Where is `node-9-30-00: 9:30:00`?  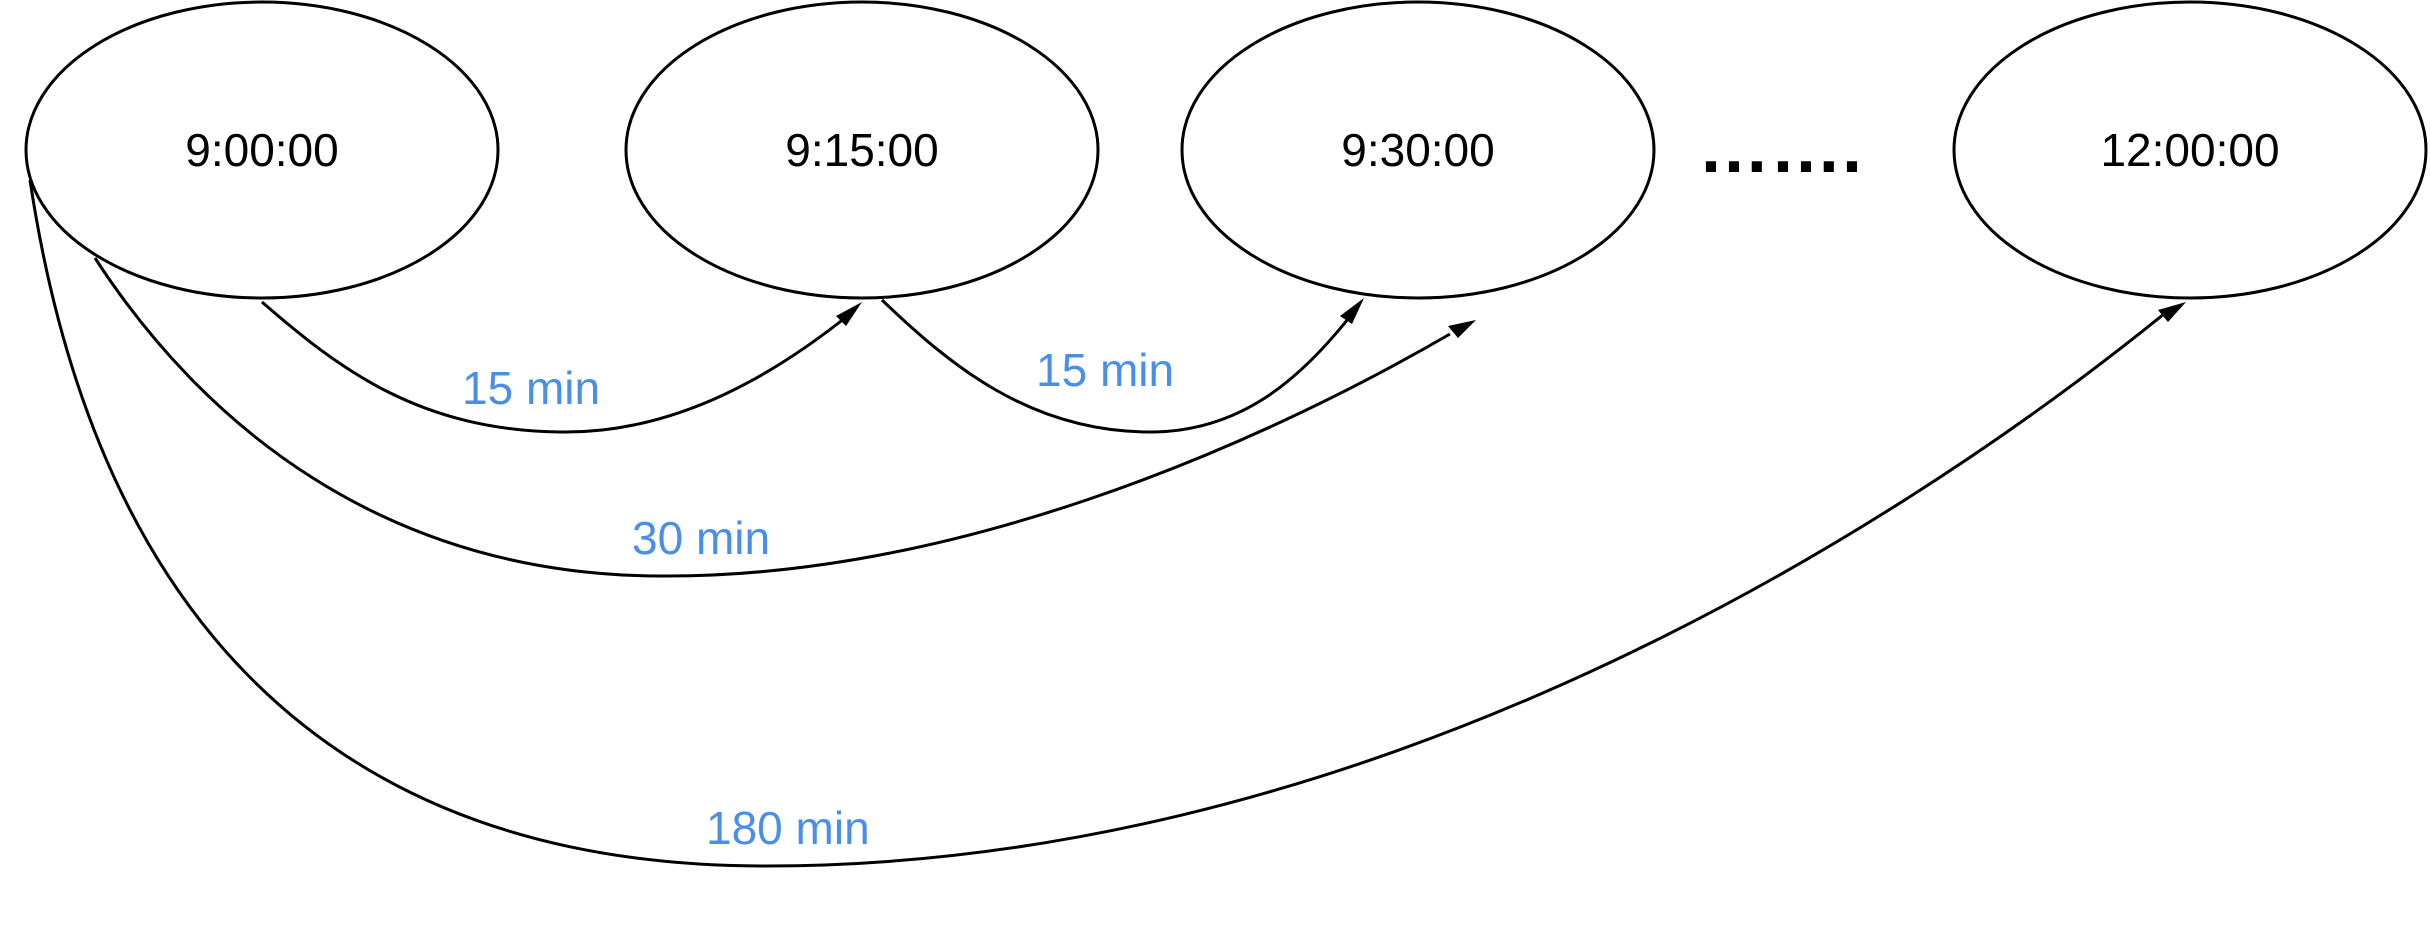
node-9-30-00: 9:30:00 is located at coordinates (1418, 150).